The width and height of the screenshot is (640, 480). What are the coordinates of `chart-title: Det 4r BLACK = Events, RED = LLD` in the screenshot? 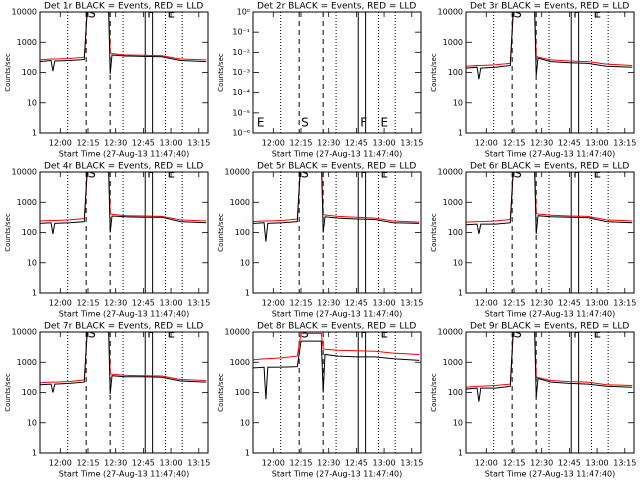 It's located at (123, 167).